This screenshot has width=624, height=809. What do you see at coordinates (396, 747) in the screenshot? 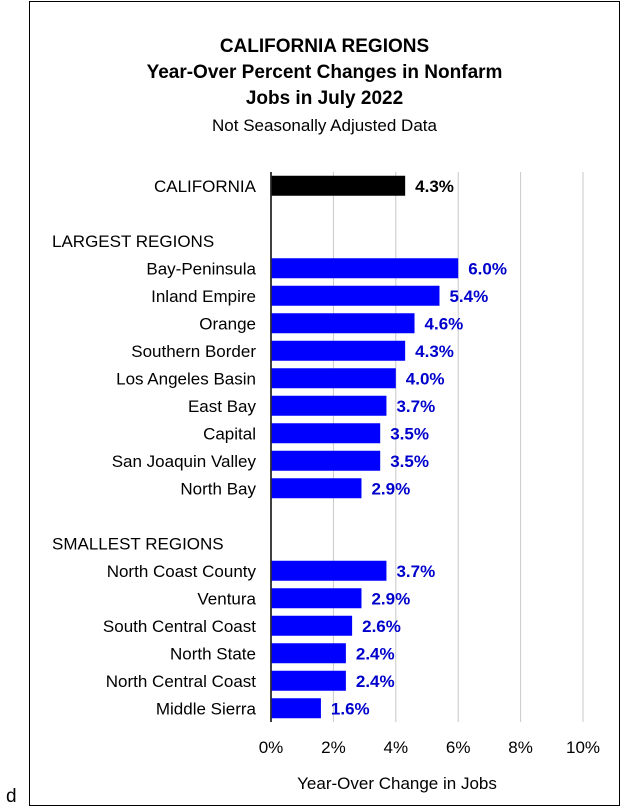
I see `x-tick-label: 4%` at bounding box center [396, 747].